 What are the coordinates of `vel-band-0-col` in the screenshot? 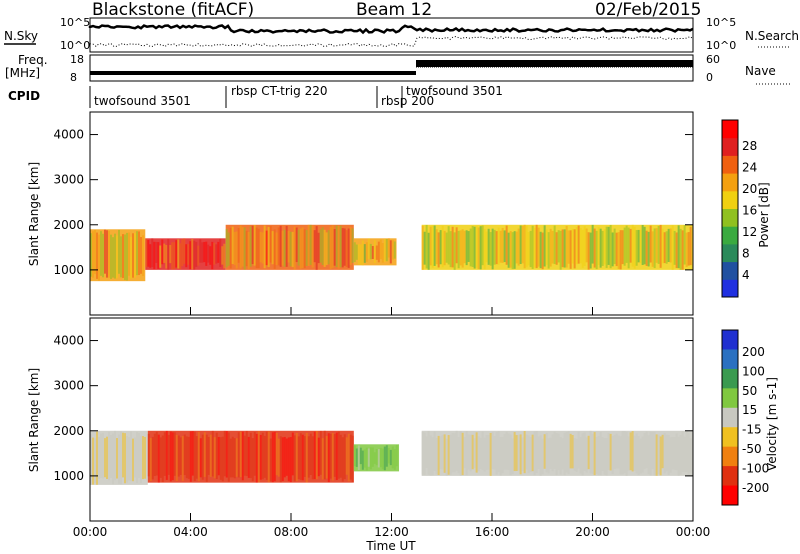 It's located at (137, 457).